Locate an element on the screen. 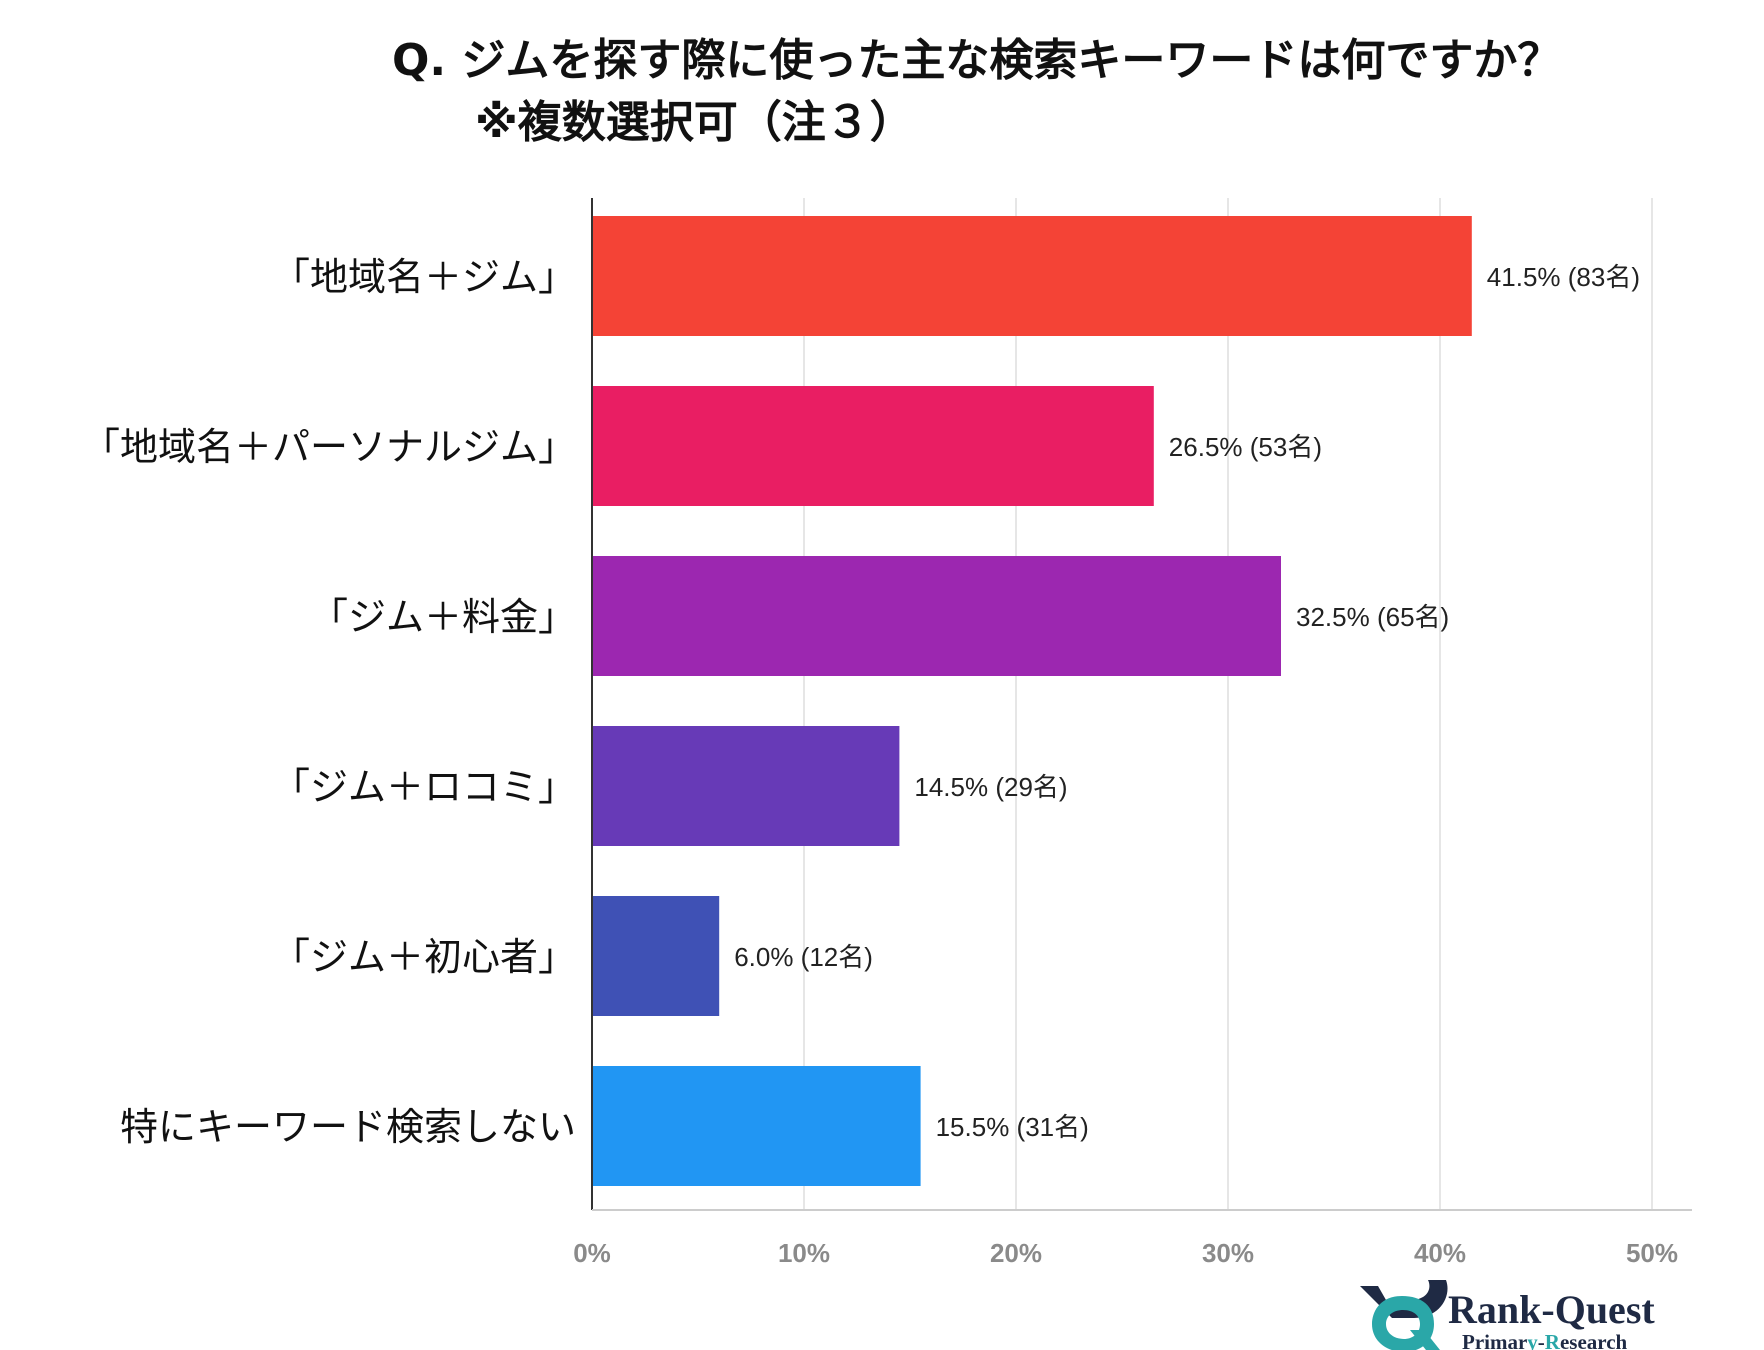  category-label: 「ジム＋料金」 is located at coordinates (443, 617).